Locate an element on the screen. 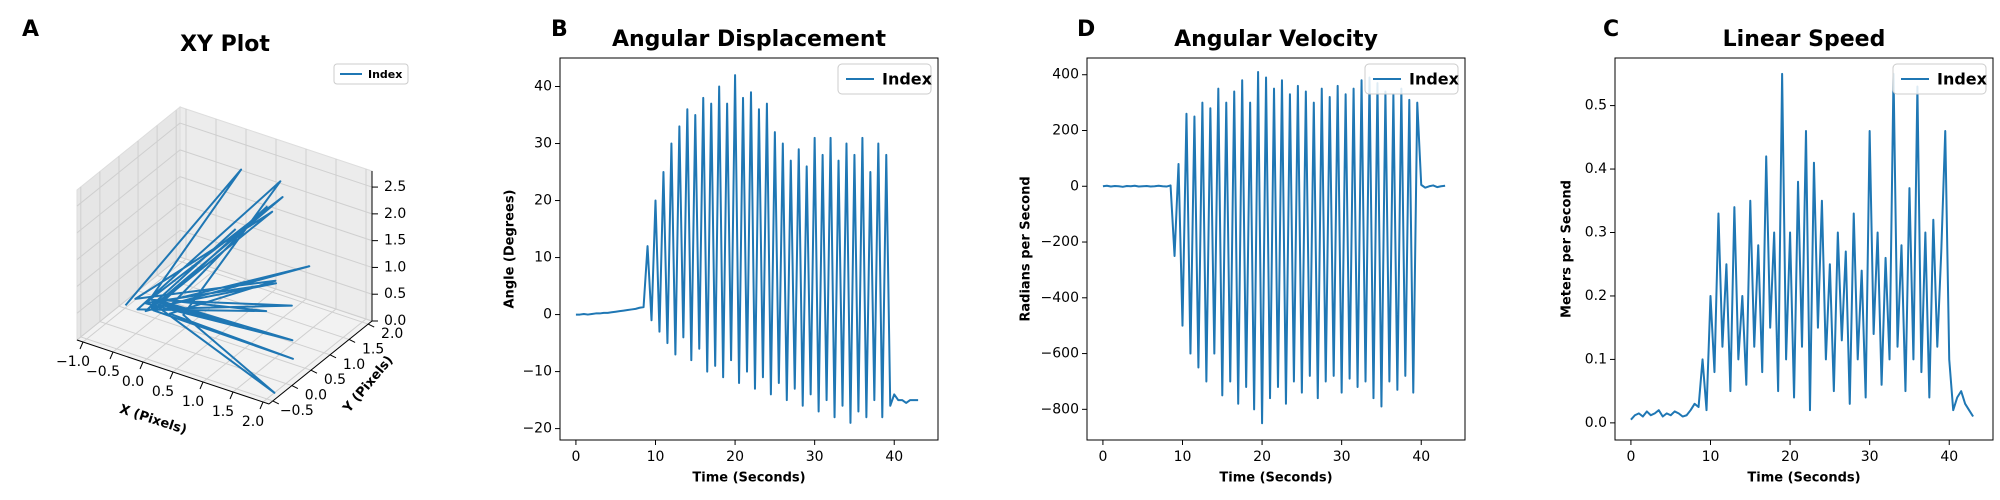 This screenshot has width=2000, height=500. x-tick-label: 0.5 is located at coordinates (163, 392).